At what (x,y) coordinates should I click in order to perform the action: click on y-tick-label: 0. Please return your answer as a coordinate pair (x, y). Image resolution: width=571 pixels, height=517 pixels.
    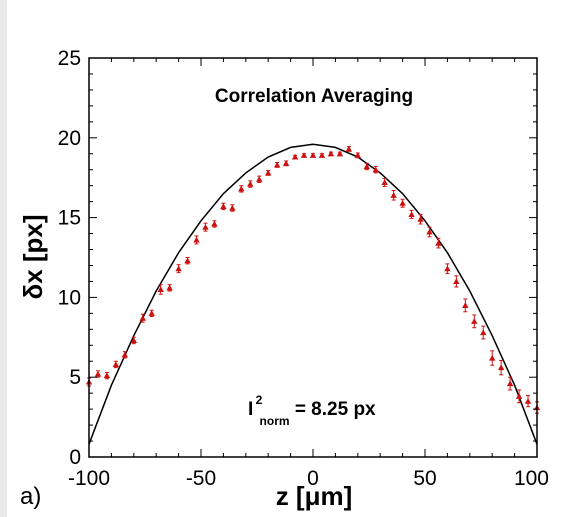
    Looking at the image, I should click on (75, 457).